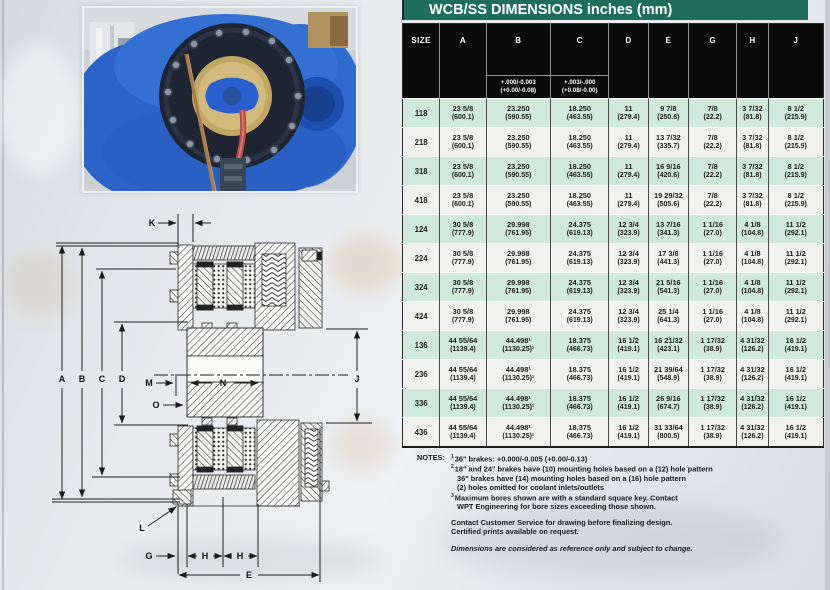 The width and height of the screenshot is (830, 590). Describe the element at coordinates (421, 171) in the screenshot. I see `cell-size: 318` at that location.